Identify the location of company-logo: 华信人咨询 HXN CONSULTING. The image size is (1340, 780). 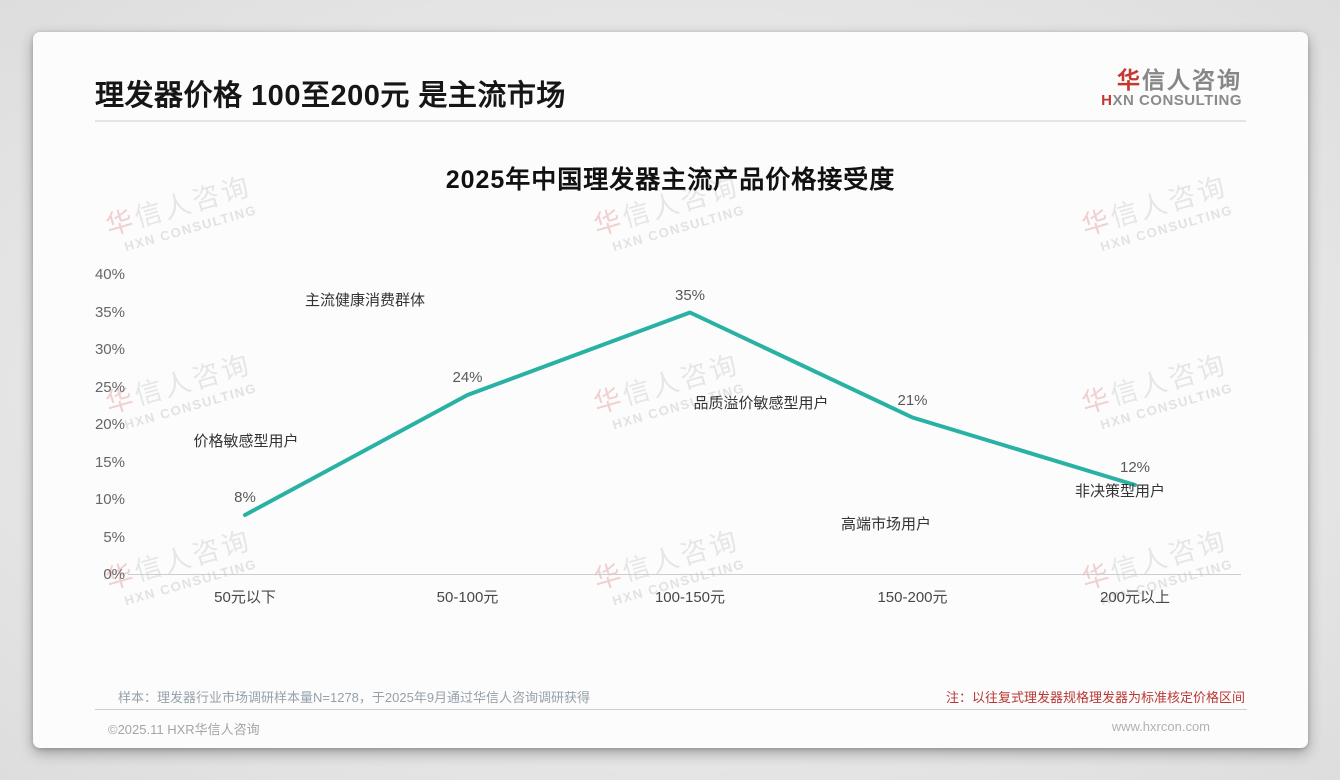
(1171, 88).